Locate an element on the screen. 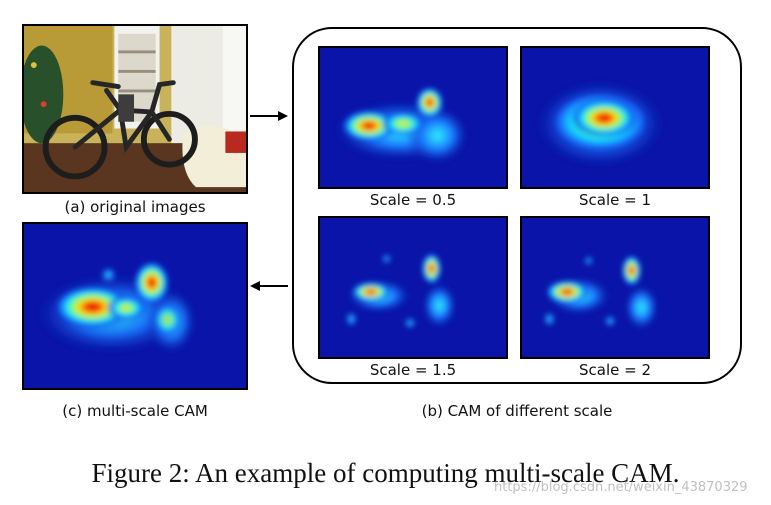 The width and height of the screenshot is (771, 505). cam-scale-2-heatmap is located at coordinates (615, 287).